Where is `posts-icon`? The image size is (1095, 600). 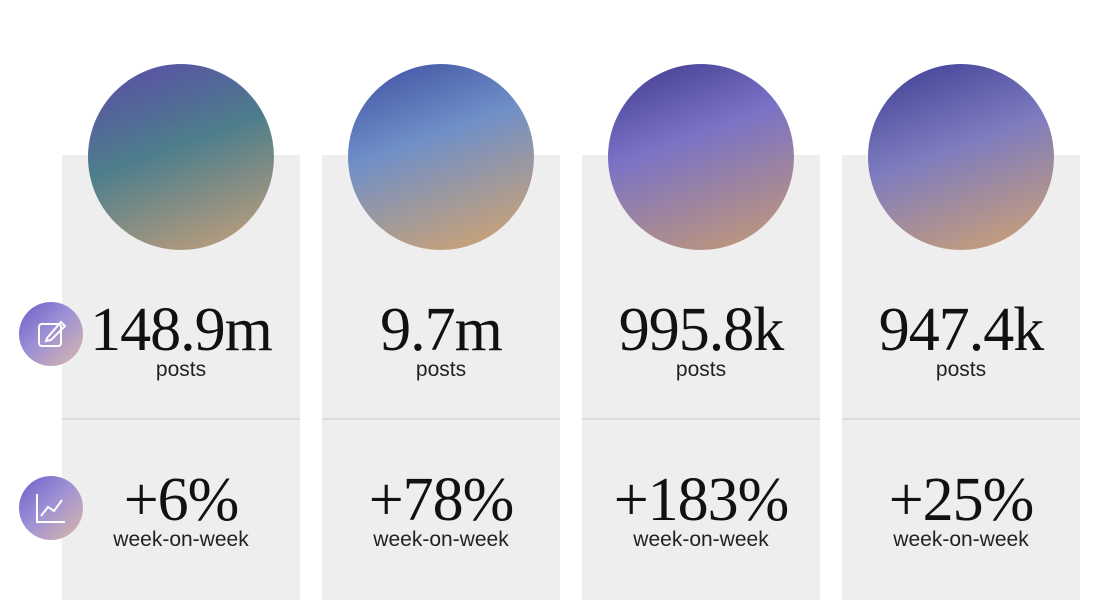
posts-icon is located at coordinates (51, 334).